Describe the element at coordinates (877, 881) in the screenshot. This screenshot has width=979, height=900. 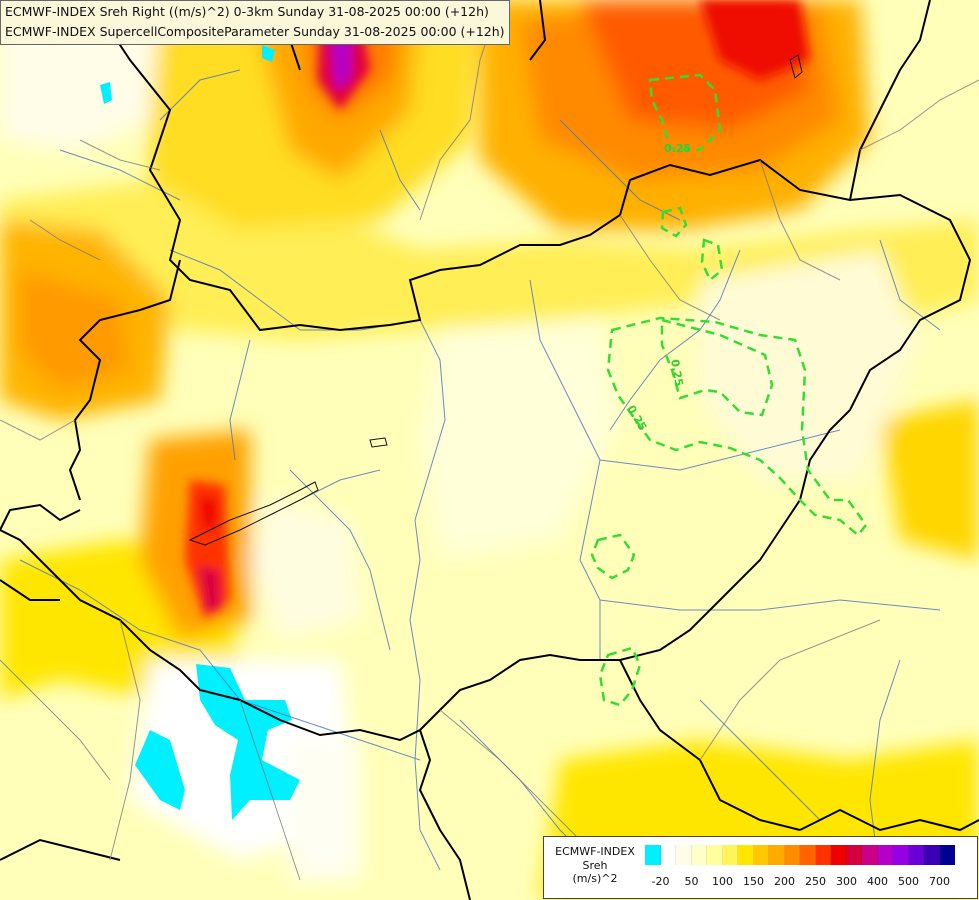
I see `legend-tick-label: 400` at that location.